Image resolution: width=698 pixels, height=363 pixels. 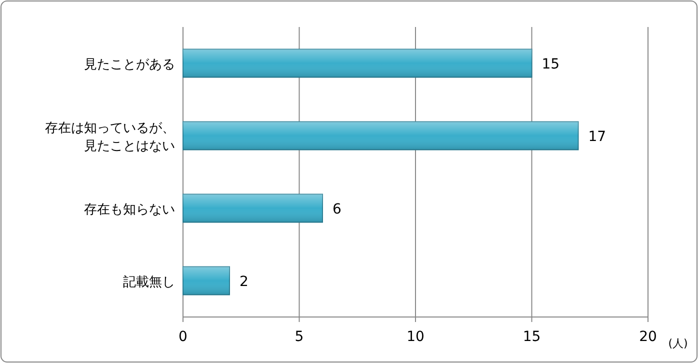 I want to click on y-tick-label: 見たことがある, so click(x=129, y=64).